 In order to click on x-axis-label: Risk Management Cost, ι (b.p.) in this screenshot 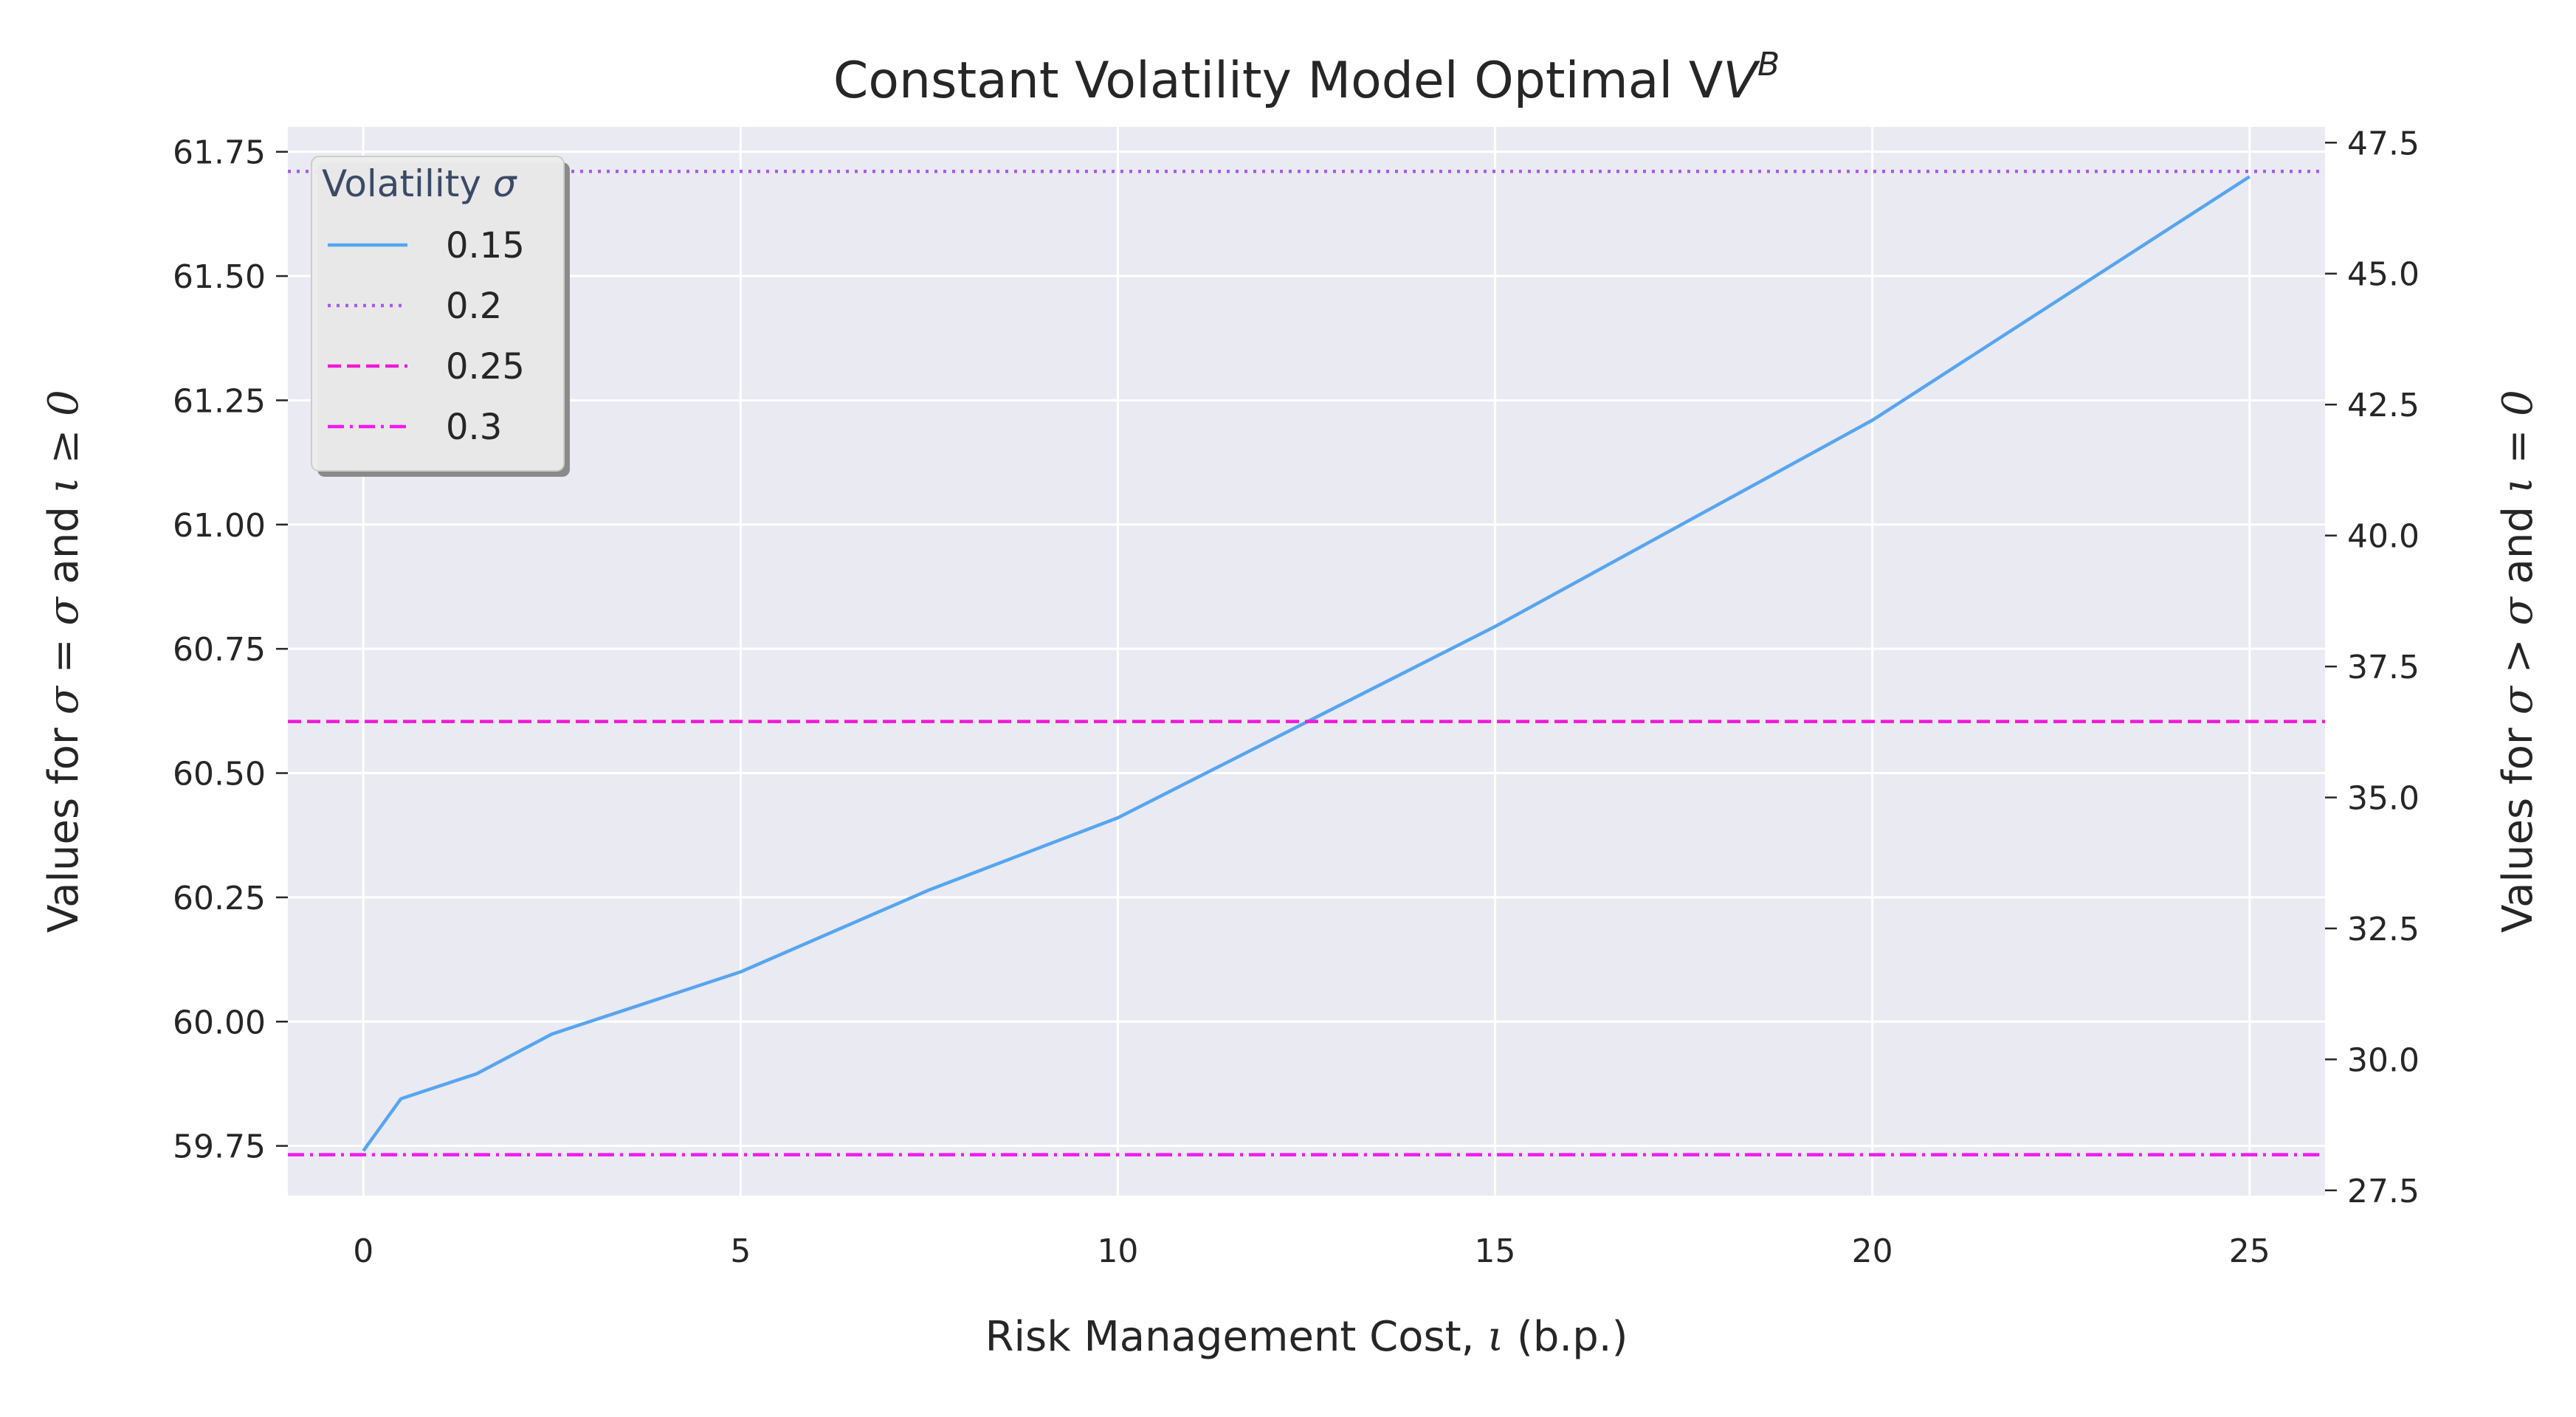, I will do `click(1306, 1337)`.